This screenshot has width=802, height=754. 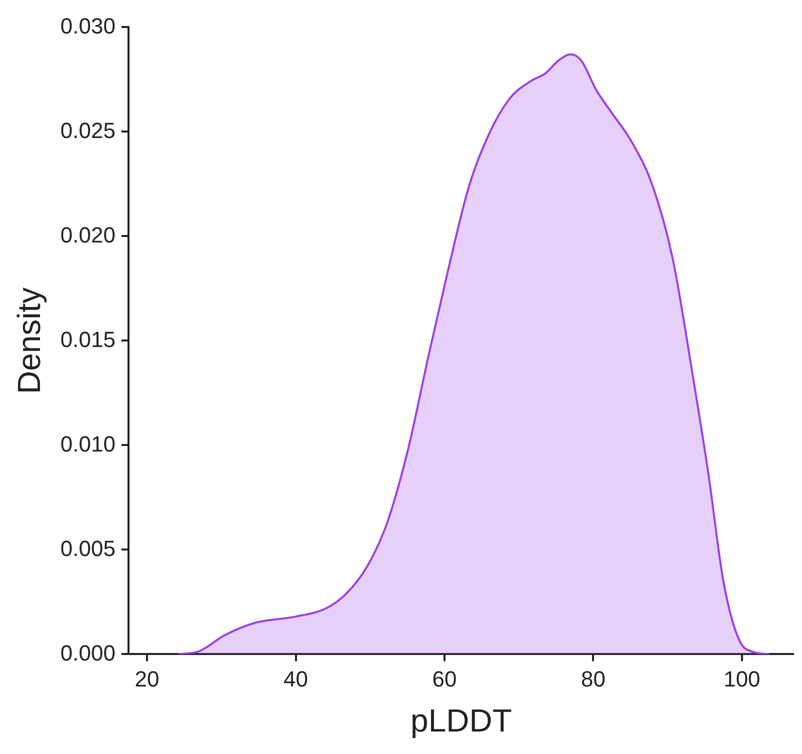 I want to click on x-axis-title: pLDDT, so click(x=461, y=720).